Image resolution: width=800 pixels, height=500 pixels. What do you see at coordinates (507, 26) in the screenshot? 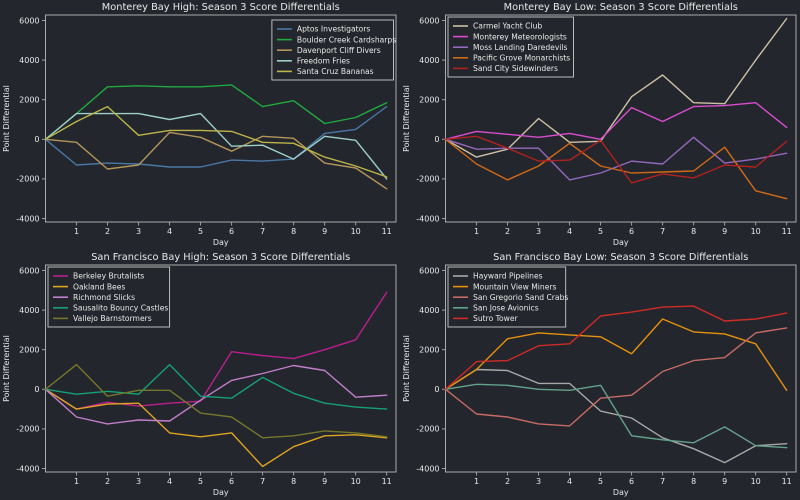
I see `legend-label: Carmel Yacht Club` at bounding box center [507, 26].